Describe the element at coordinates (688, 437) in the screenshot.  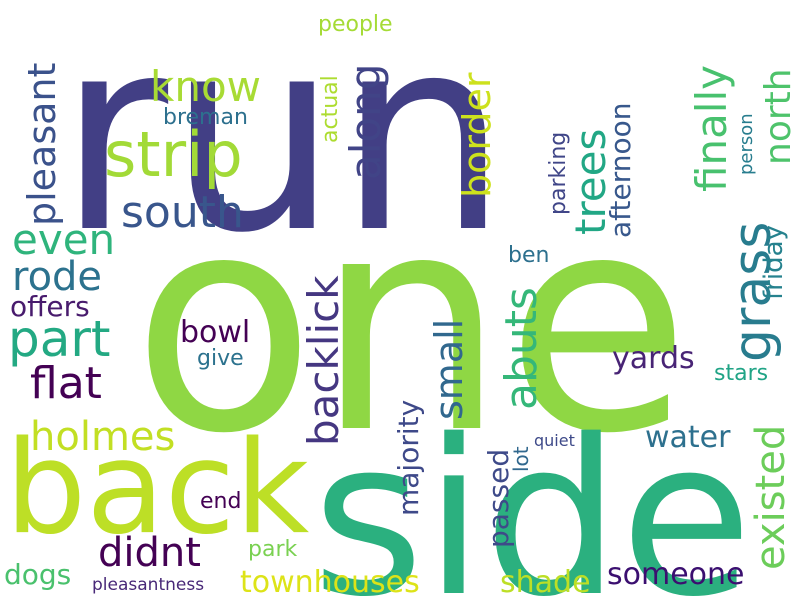
I see `word-water: water` at that location.